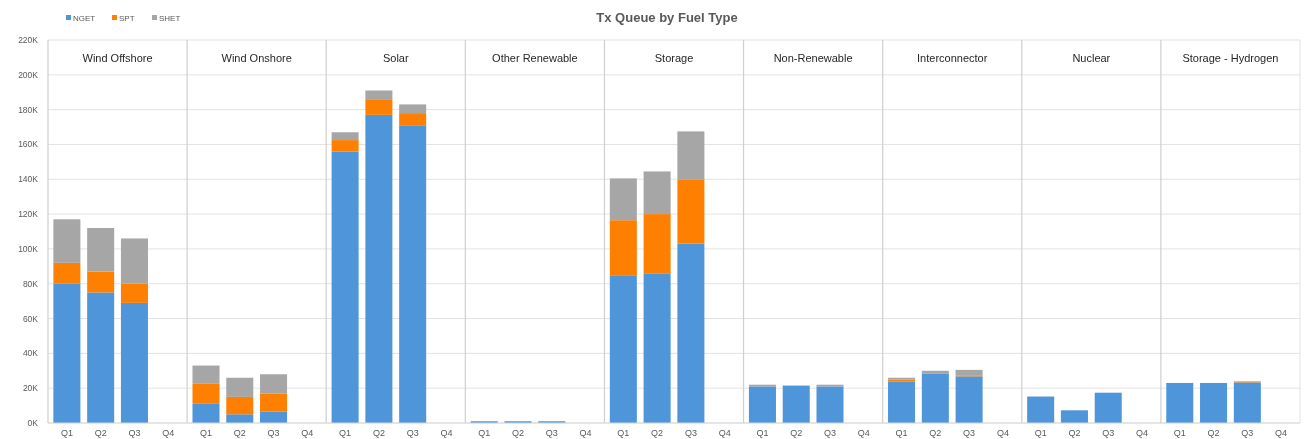 The image size is (1306, 439). What do you see at coordinates (127, 18) in the screenshot?
I see `legend-label: SPT` at bounding box center [127, 18].